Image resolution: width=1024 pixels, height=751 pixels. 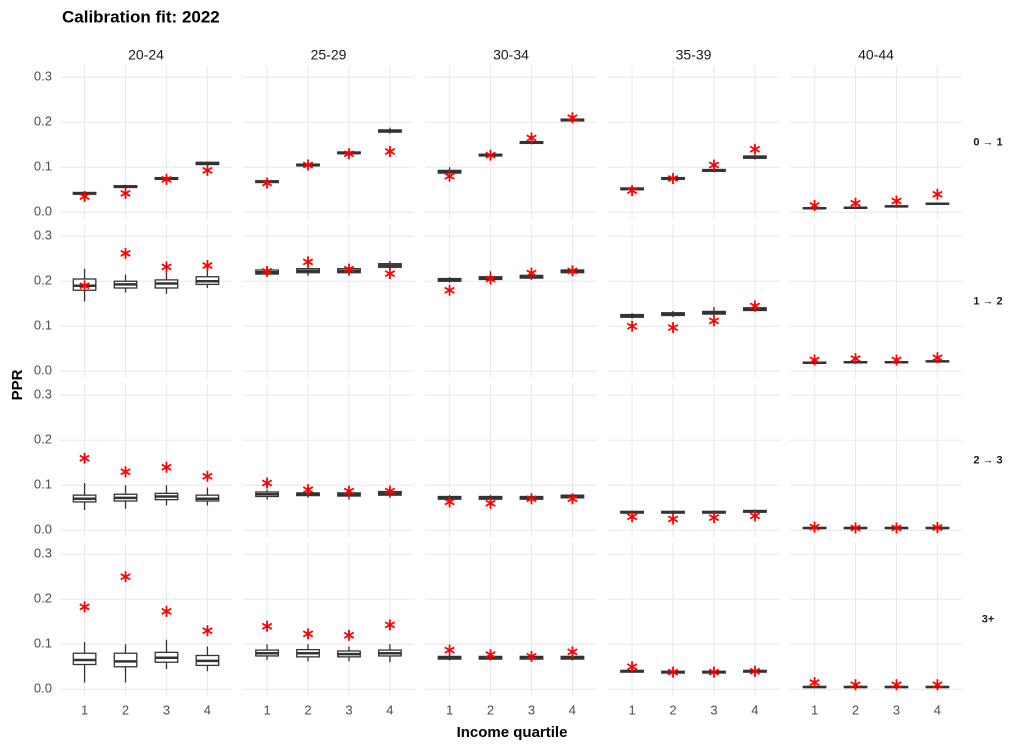 What do you see at coordinates (141, 16) in the screenshot?
I see `chart-title: Calibration fit: 2022` at bounding box center [141, 16].